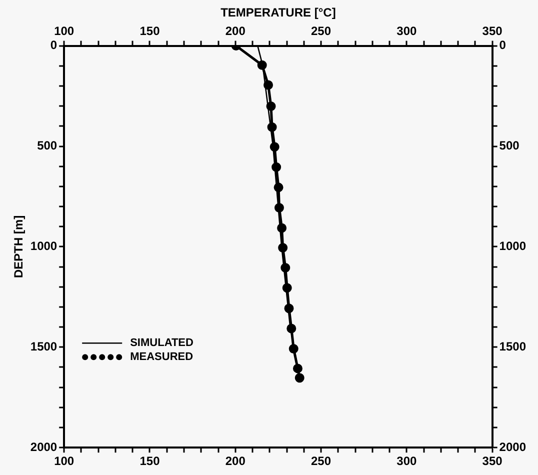 This screenshot has height=475, width=538. I want to click on y-tick-label: 2000, so click(44, 447).